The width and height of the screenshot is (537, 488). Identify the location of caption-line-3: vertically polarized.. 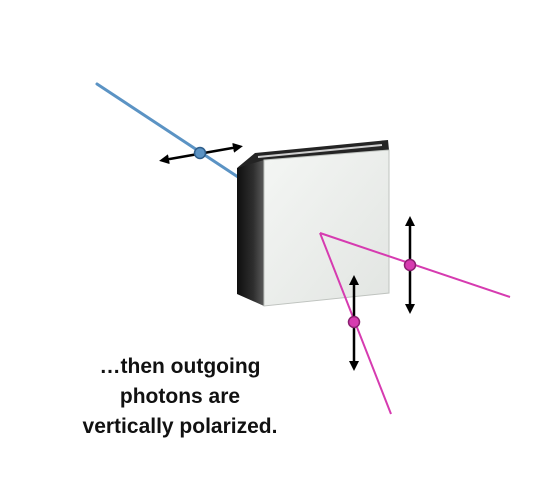
(180, 426).